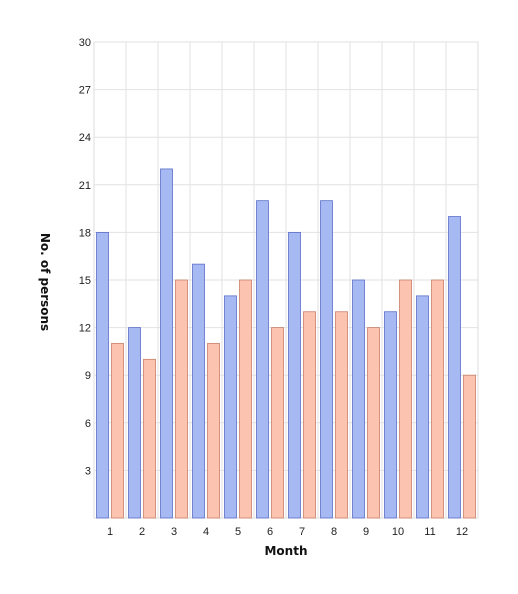 Image resolution: width=518 pixels, height=594 pixels. Describe the element at coordinates (206, 532) in the screenshot. I see `x-tick-label: 4` at that location.